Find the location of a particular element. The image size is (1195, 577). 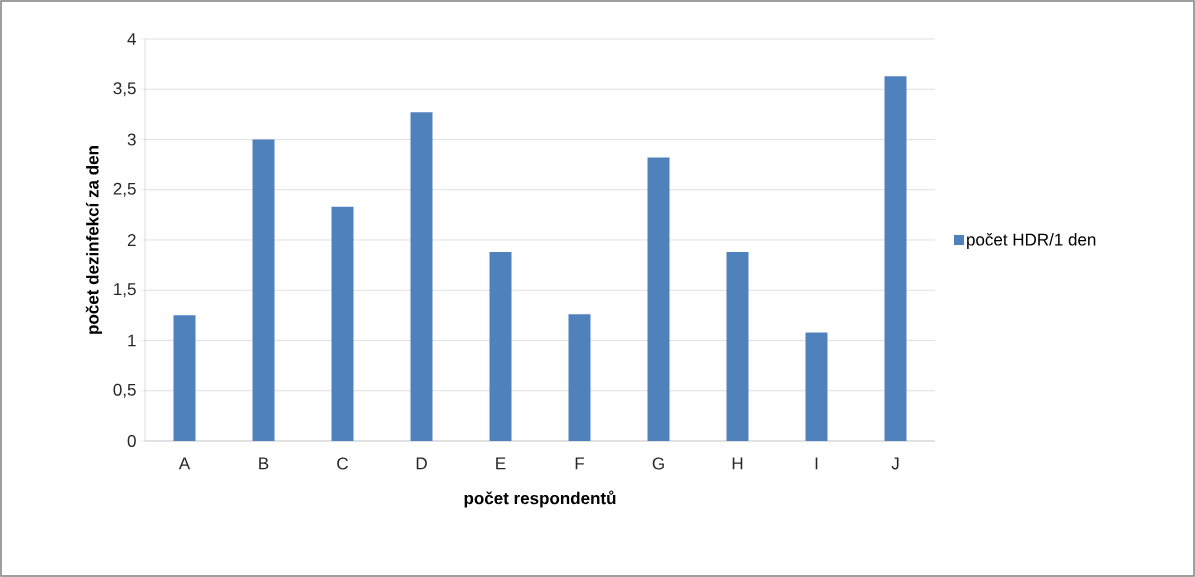

x-tick-label: F is located at coordinates (580, 463).